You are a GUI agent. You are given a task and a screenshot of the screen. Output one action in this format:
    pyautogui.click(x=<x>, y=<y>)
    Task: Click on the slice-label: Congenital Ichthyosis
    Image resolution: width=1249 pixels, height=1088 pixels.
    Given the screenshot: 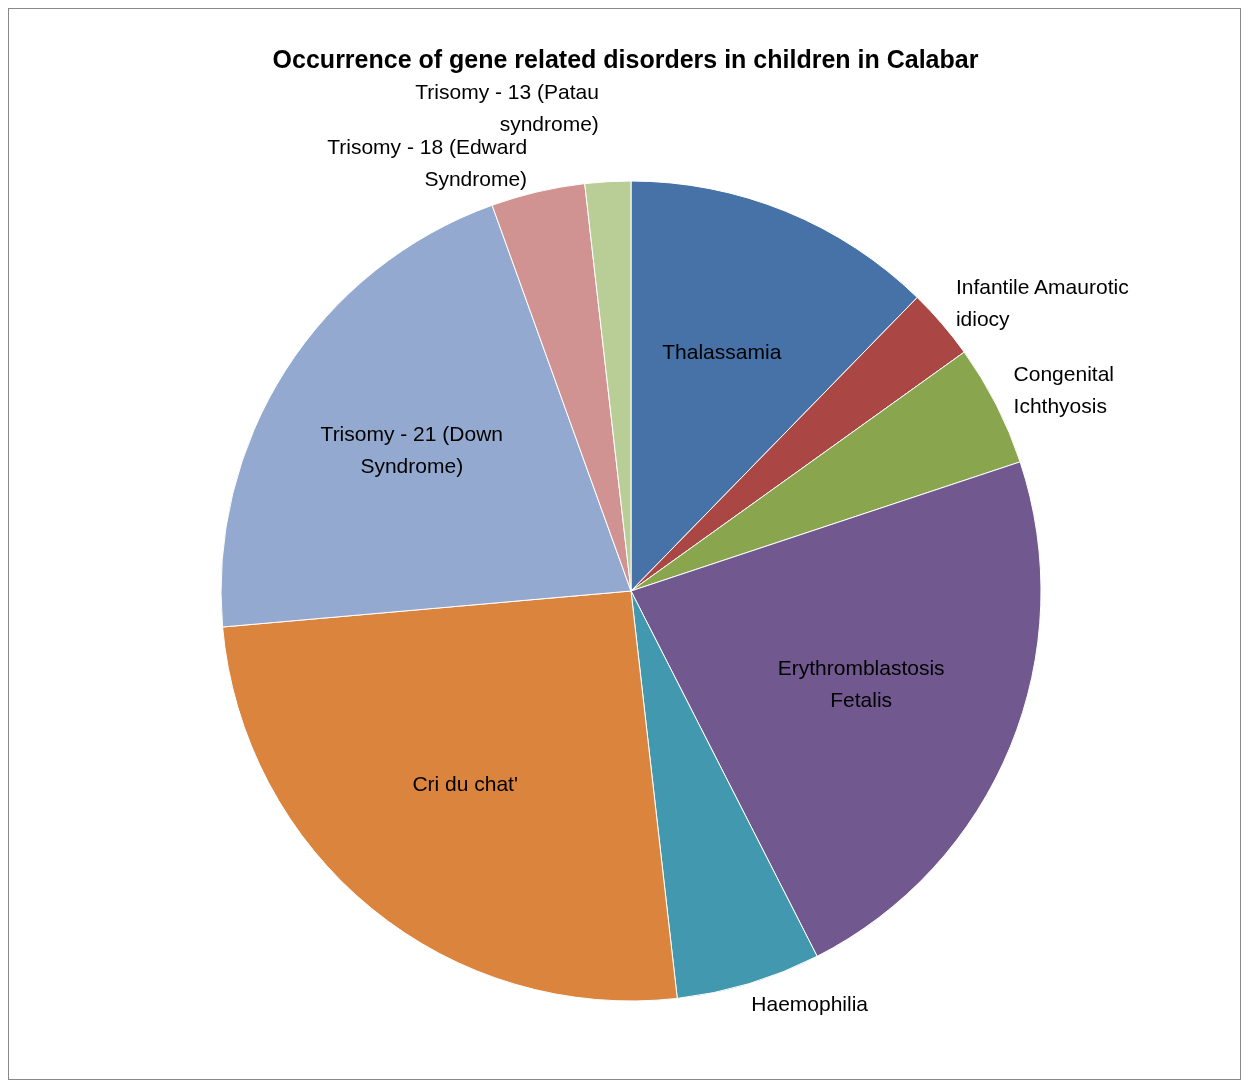 What is the action you would take?
    pyautogui.click(x=1063, y=389)
    